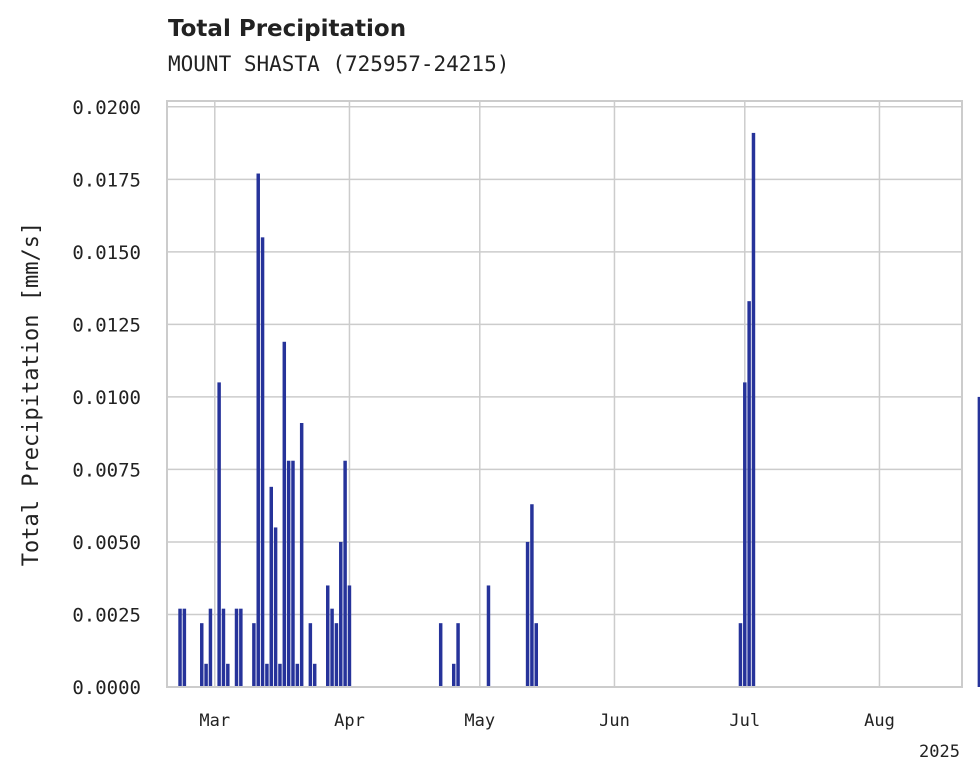 This screenshot has height=783, width=980. What do you see at coordinates (287, 29) in the screenshot?
I see `chart-title: Total Precipitation` at bounding box center [287, 29].